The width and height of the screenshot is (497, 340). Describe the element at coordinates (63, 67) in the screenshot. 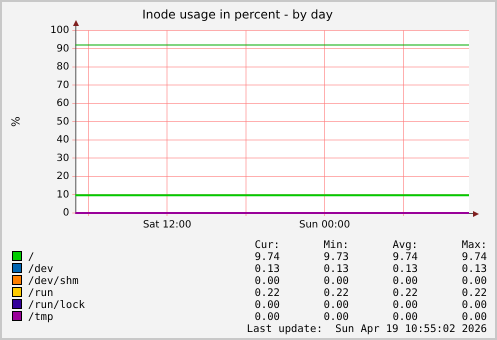

I see `y-tick-label: 80` at that location.